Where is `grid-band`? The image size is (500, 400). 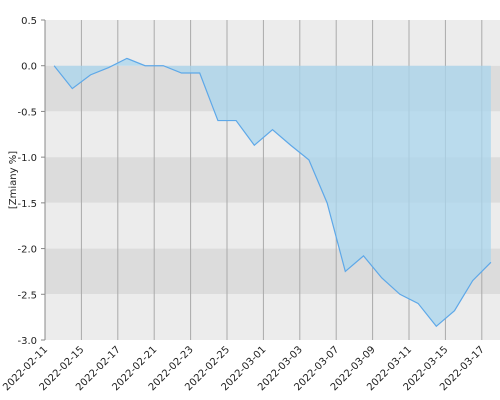
grid-band is located at coordinates (272, 43).